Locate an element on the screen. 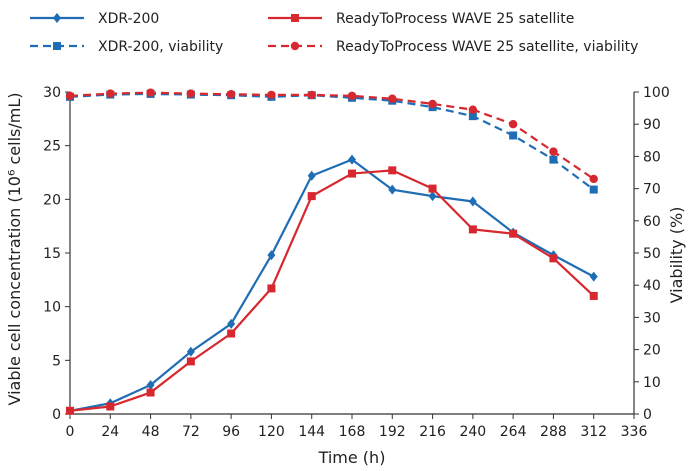 This screenshot has width=698, height=471. y2-tick-label: 30 is located at coordinates (652, 318).